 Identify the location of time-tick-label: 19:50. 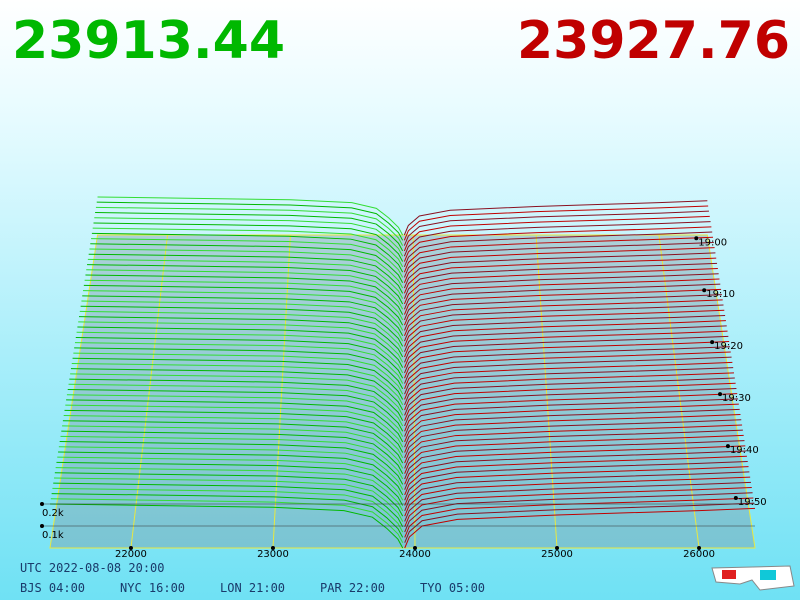
(752, 502).